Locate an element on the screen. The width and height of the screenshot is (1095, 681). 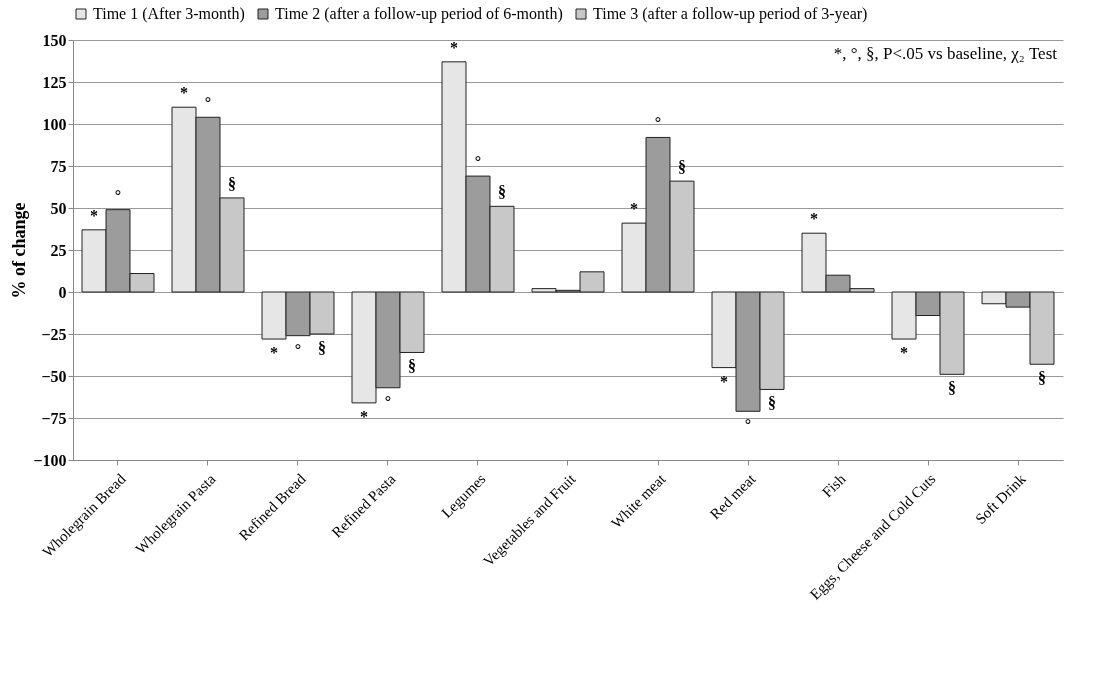
y-tick-label: 25 is located at coordinates (58, 250).